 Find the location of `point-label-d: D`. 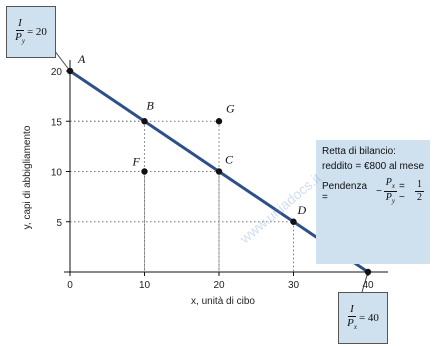

point-label-d: D is located at coordinates (302, 210).